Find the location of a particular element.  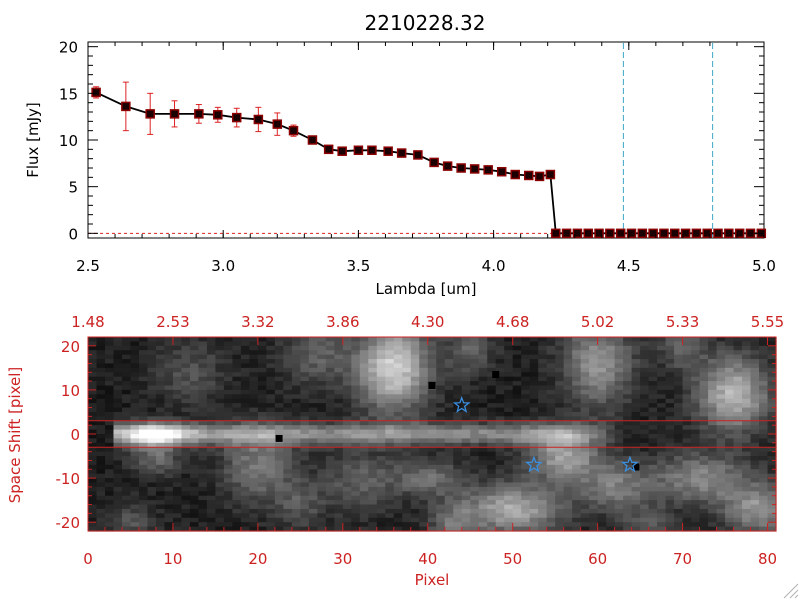

y-tick-label: 15 is located at coordinates (68, 94).